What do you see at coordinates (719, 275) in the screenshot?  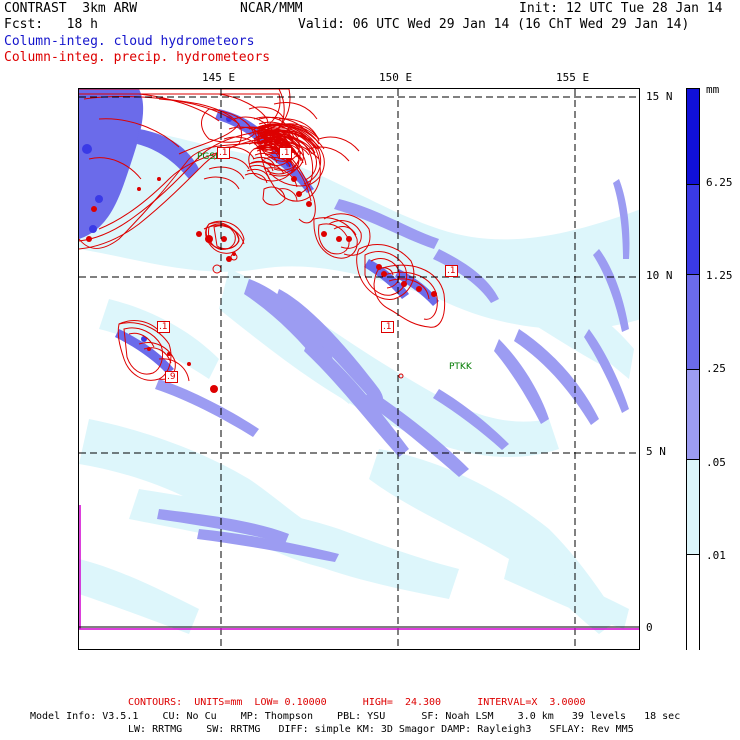 I see `colorbar-label-1-25: 1.25` at bounding box center [719, 275].